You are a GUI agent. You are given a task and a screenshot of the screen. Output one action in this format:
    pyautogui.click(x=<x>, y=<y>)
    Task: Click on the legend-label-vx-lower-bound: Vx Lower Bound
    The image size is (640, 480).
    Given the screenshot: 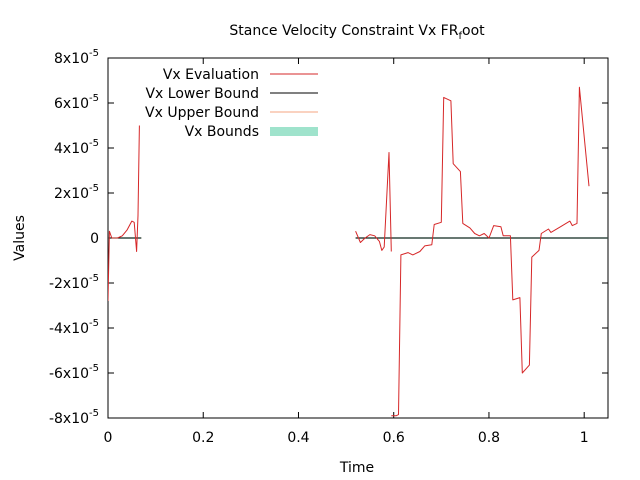 What is the action you would take?
    pyautogui.click(x=202, y=94)
    